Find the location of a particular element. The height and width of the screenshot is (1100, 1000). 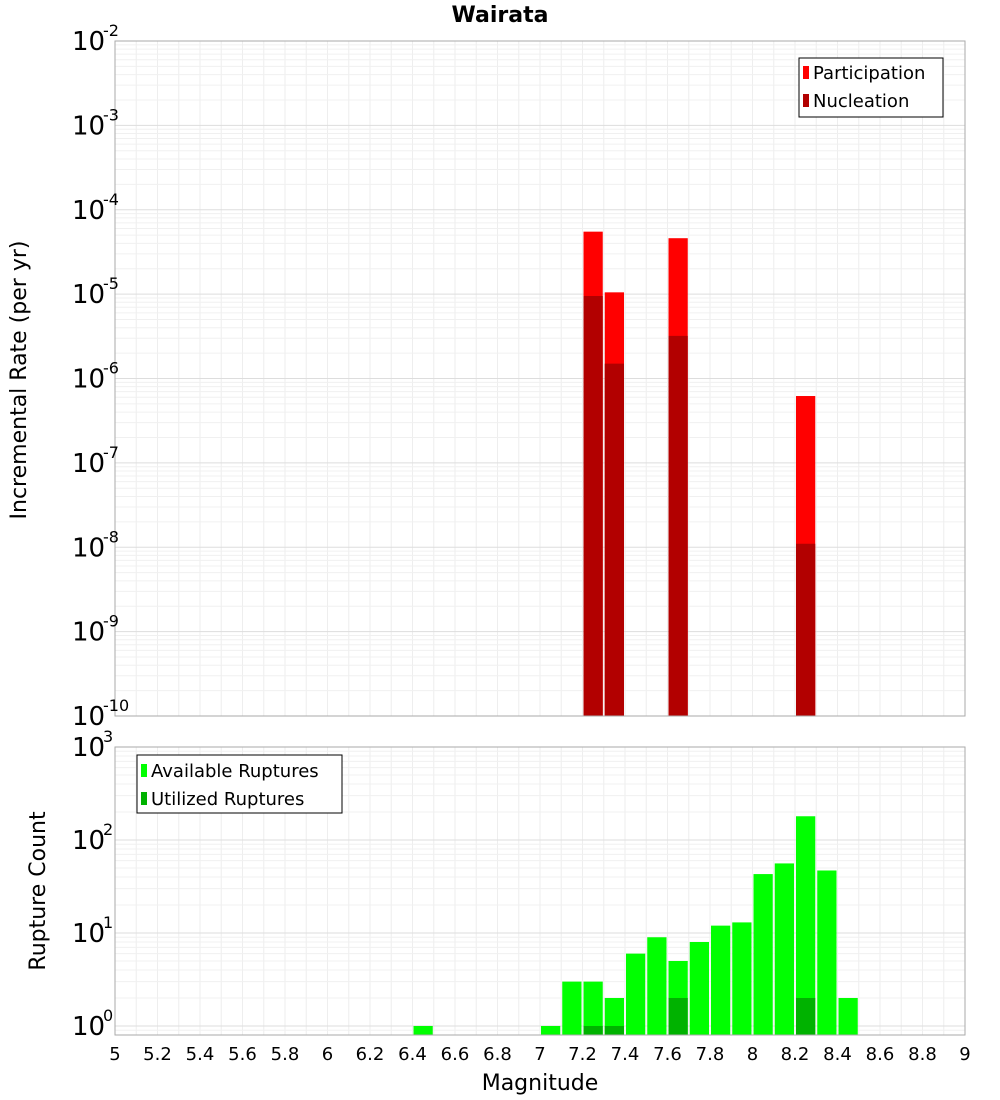

bottom-y-tick-exponent: 0 is located at coordinates (108, 1015).